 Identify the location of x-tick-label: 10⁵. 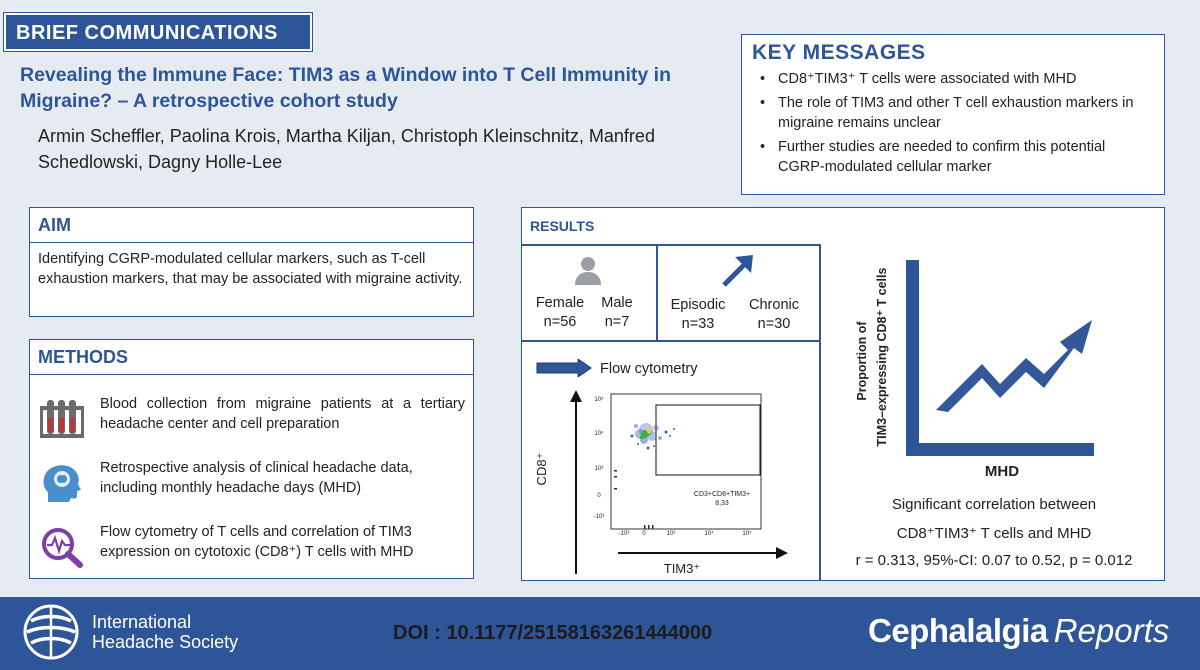
(747, 534).